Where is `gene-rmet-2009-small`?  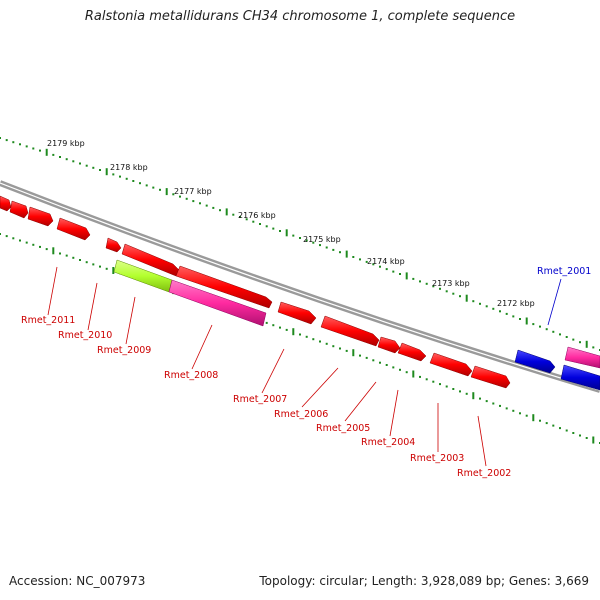 gene-rmet-2009-small is located at coordinates (113, 245).